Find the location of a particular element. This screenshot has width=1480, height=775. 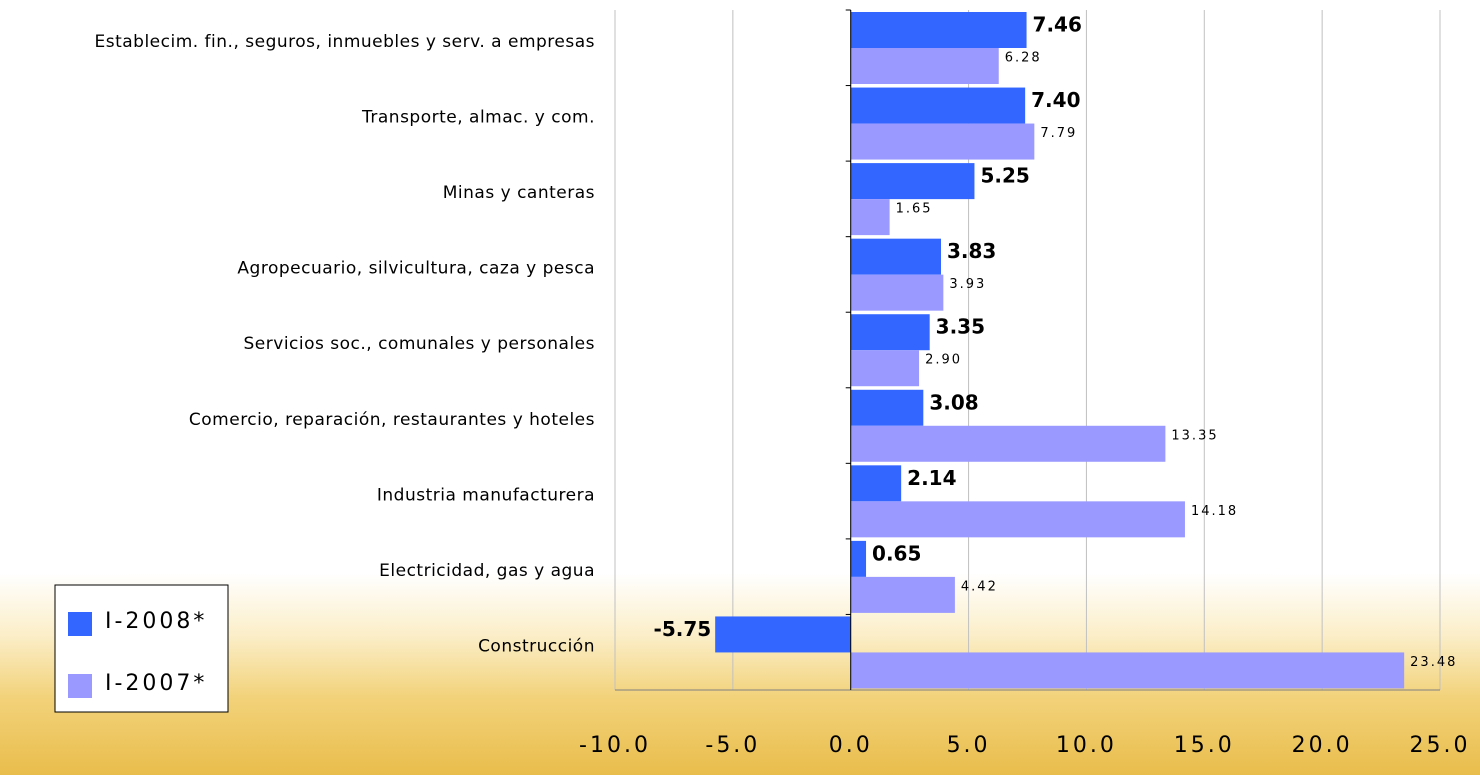

category-label: Construcción is located at coordinates (536, 646).